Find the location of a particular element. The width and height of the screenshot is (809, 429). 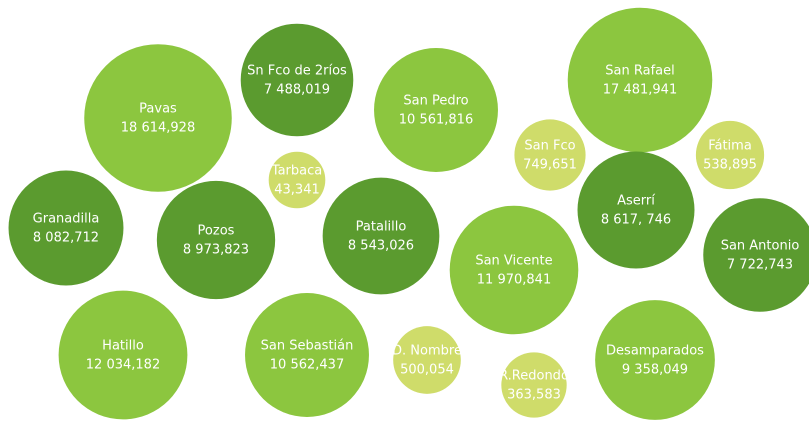

bubble-value: 12 034,182 is located at coordinates (123, 365).